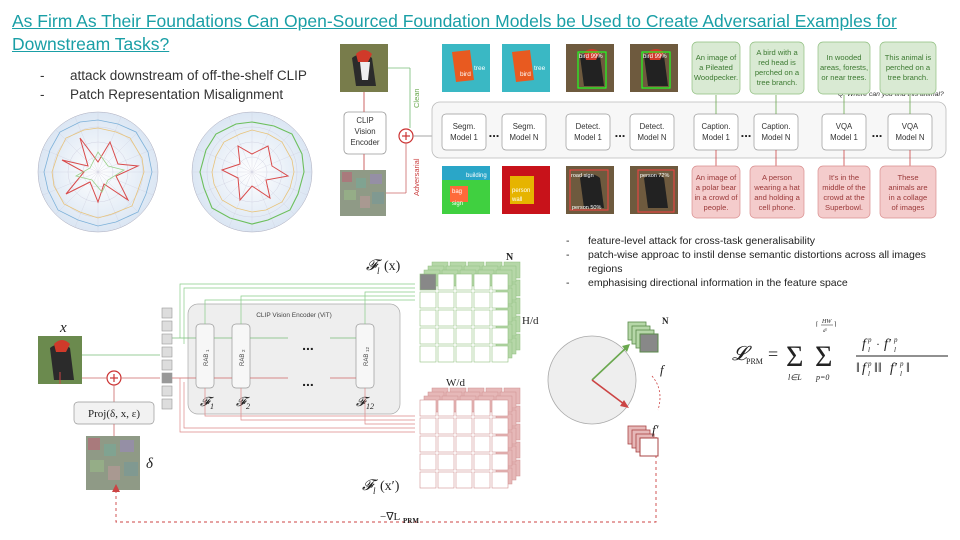 The width and height of the screenshot is (960, 540). I want to click on seg-adv-label: building, so click(476, 176).